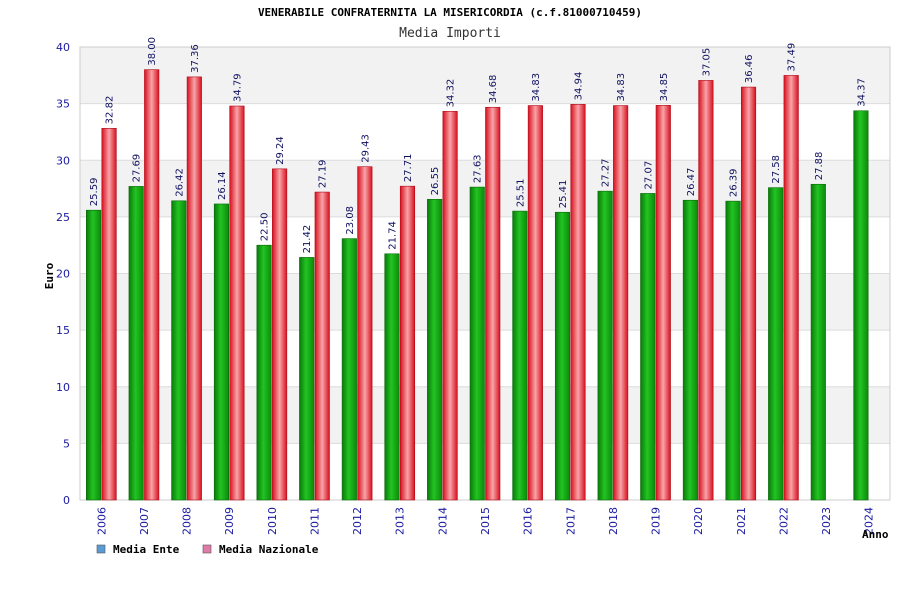  What do you see at coordinates (776, 169) in the screenshot?
I see `data-label-ente: 27.58` at bounding box center [776, 169].